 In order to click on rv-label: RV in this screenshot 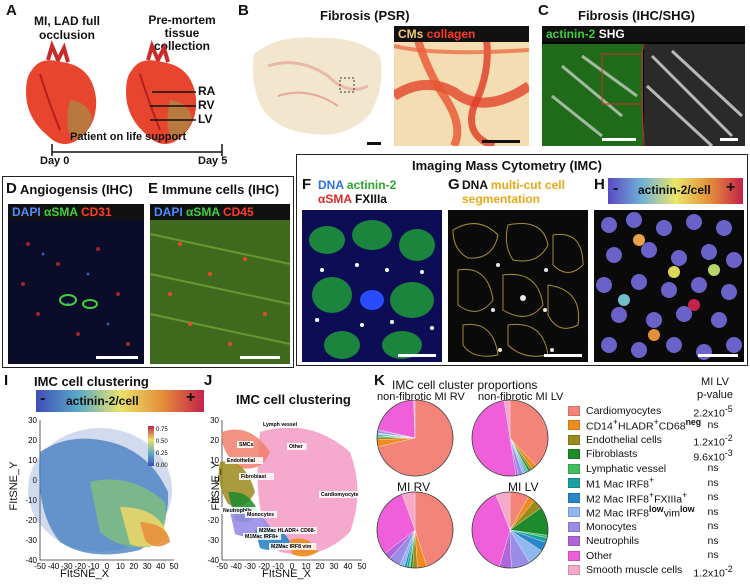, I will do `click(206, 105)`.